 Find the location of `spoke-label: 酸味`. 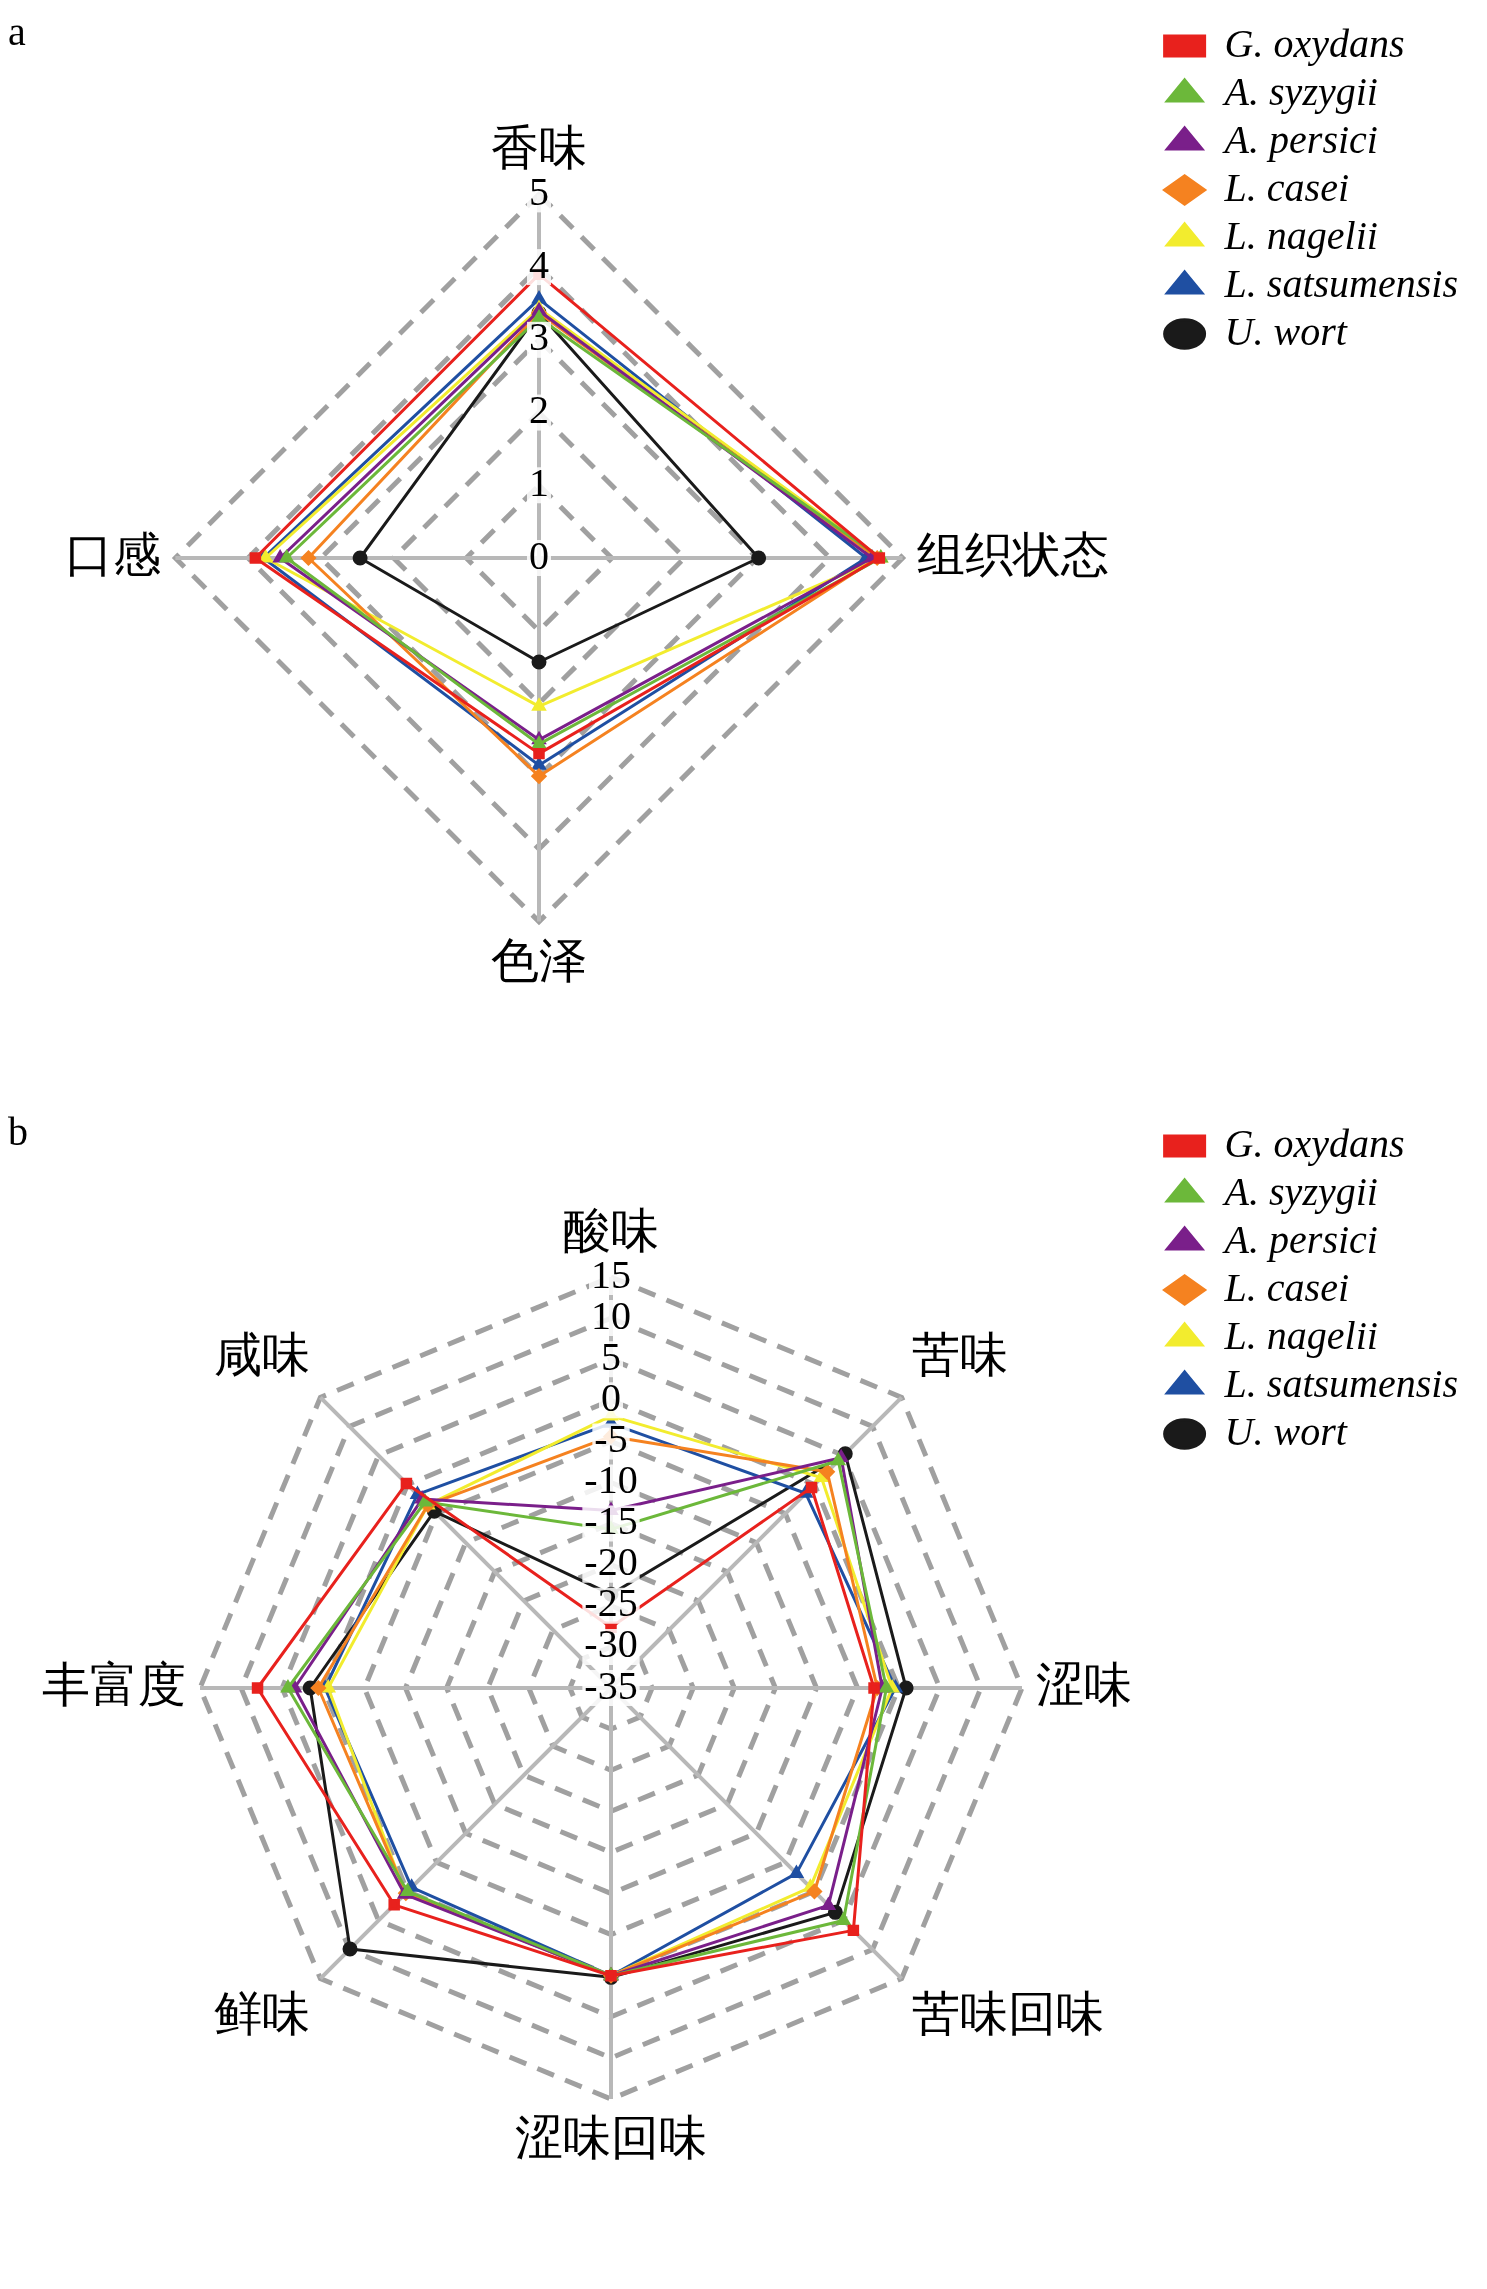

spoke-label: 酸味 is located at coordinates (611, 1230).